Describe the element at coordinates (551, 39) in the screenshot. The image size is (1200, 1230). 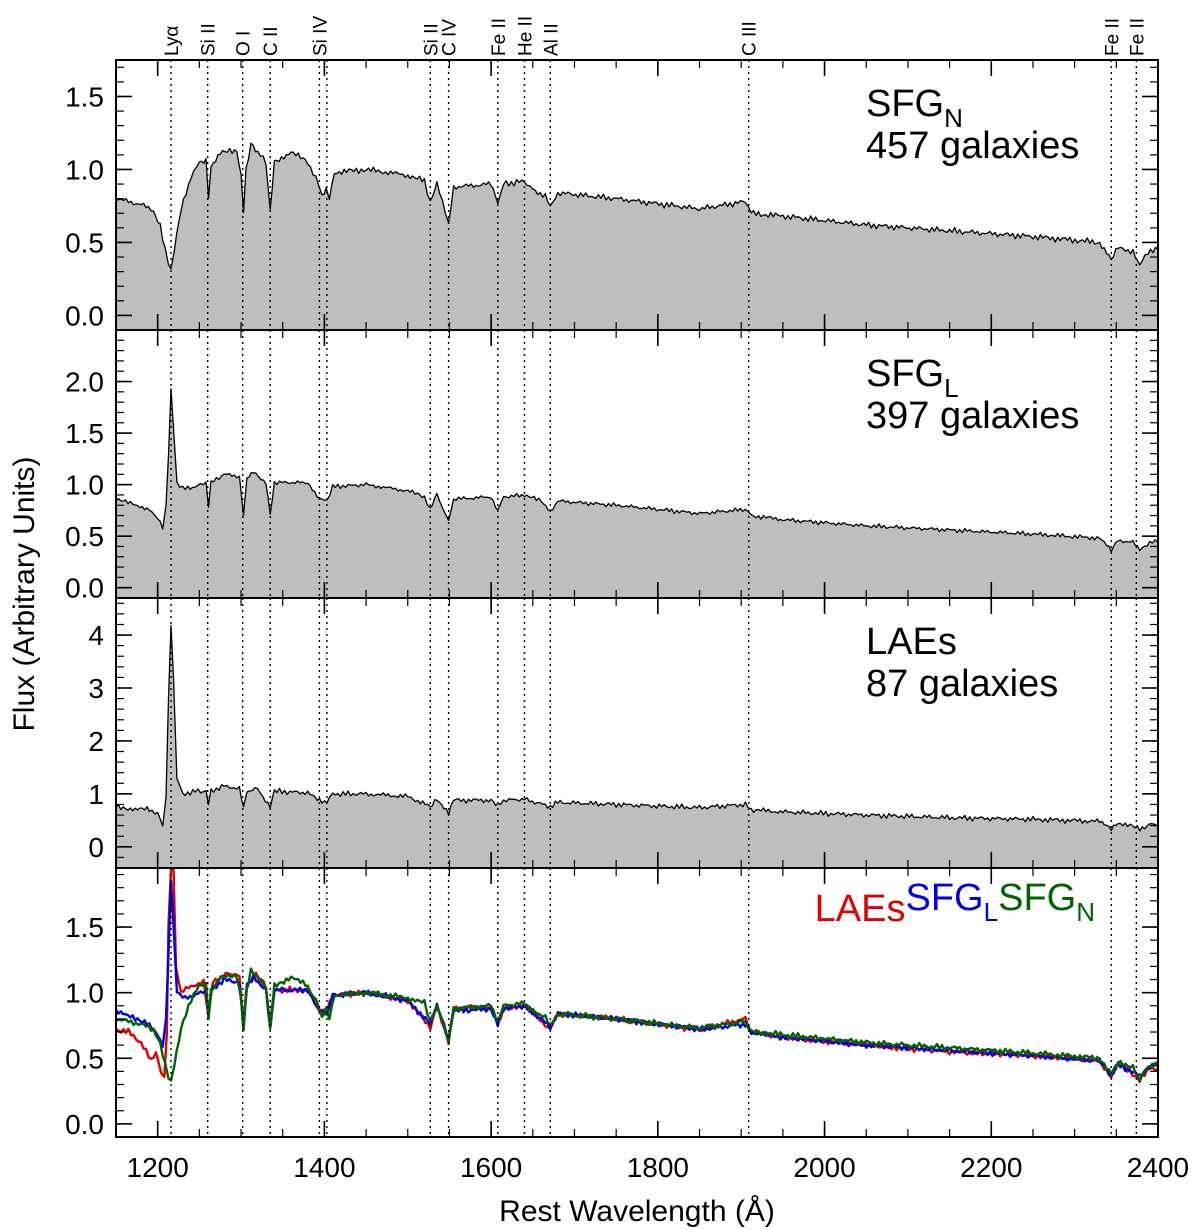
I see `line-label-10: Al II` at that location.